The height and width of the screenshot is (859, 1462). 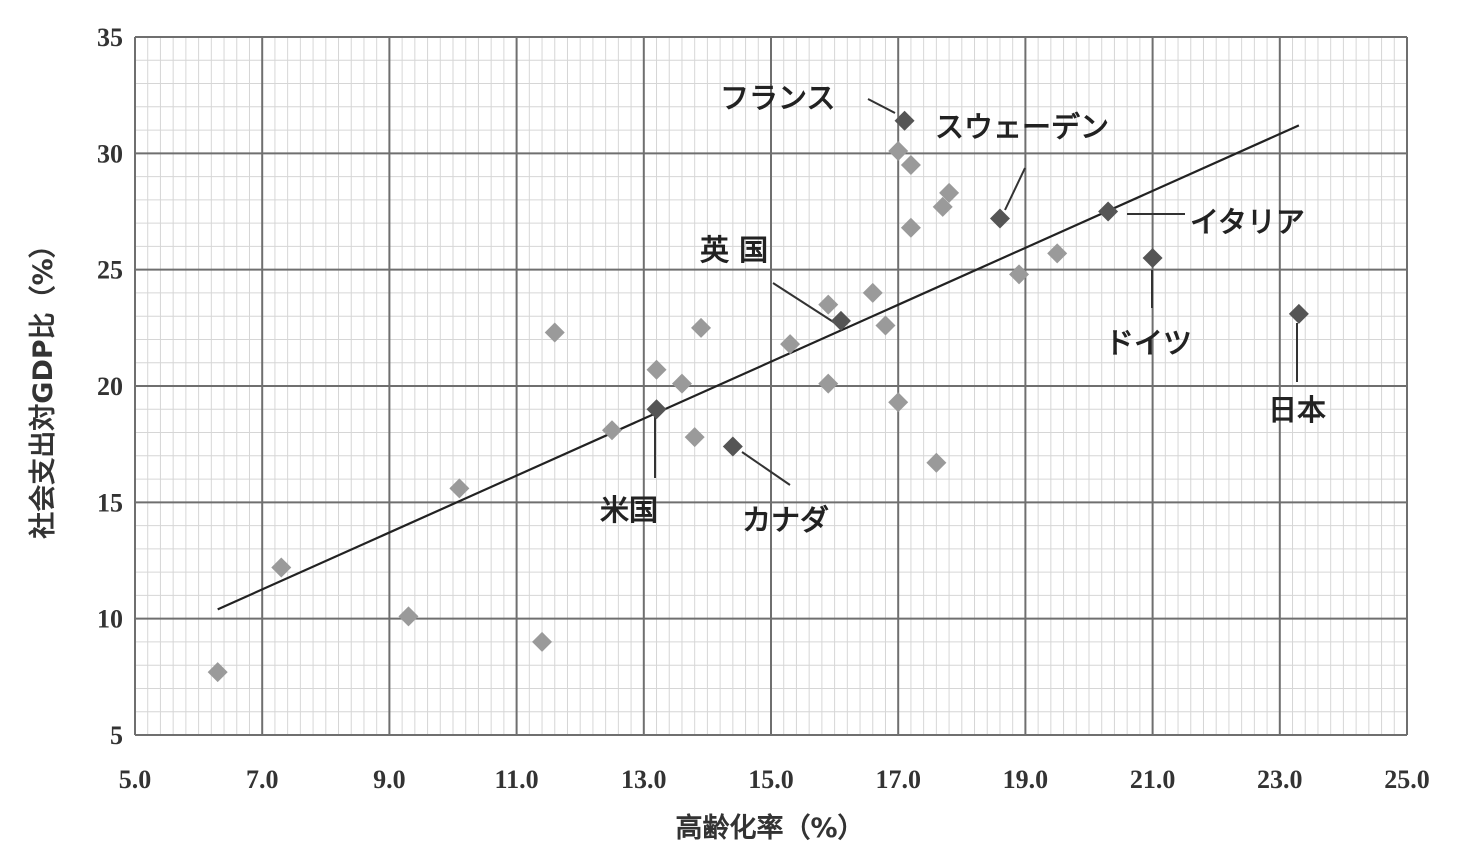 What do you see at coordinates (1022, 127) in the screenshot?
I see `point-label: スウェーデン` at bounding box center [1022, 127].